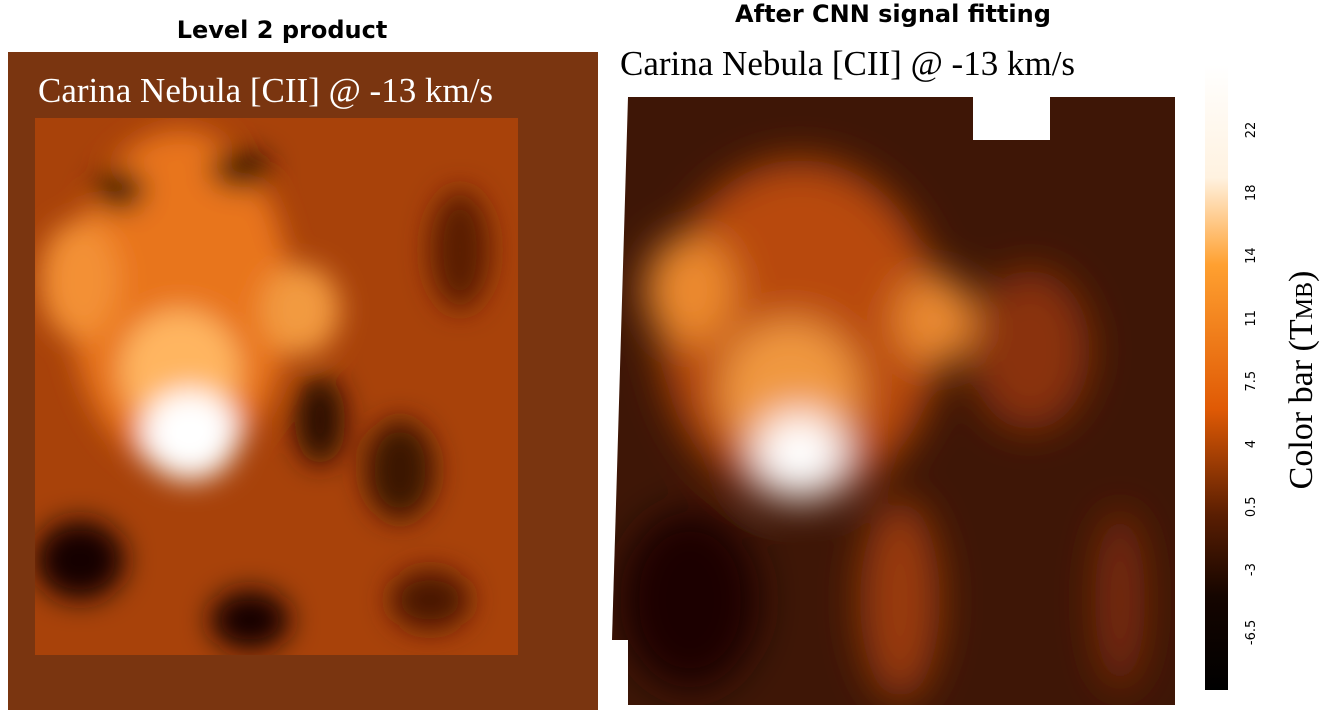 Image resolution: width=1326 pixels, height=713 pixels. Describe the element at coordinates (1011, 118) in the screenshot. I see `masked-region` at that location.